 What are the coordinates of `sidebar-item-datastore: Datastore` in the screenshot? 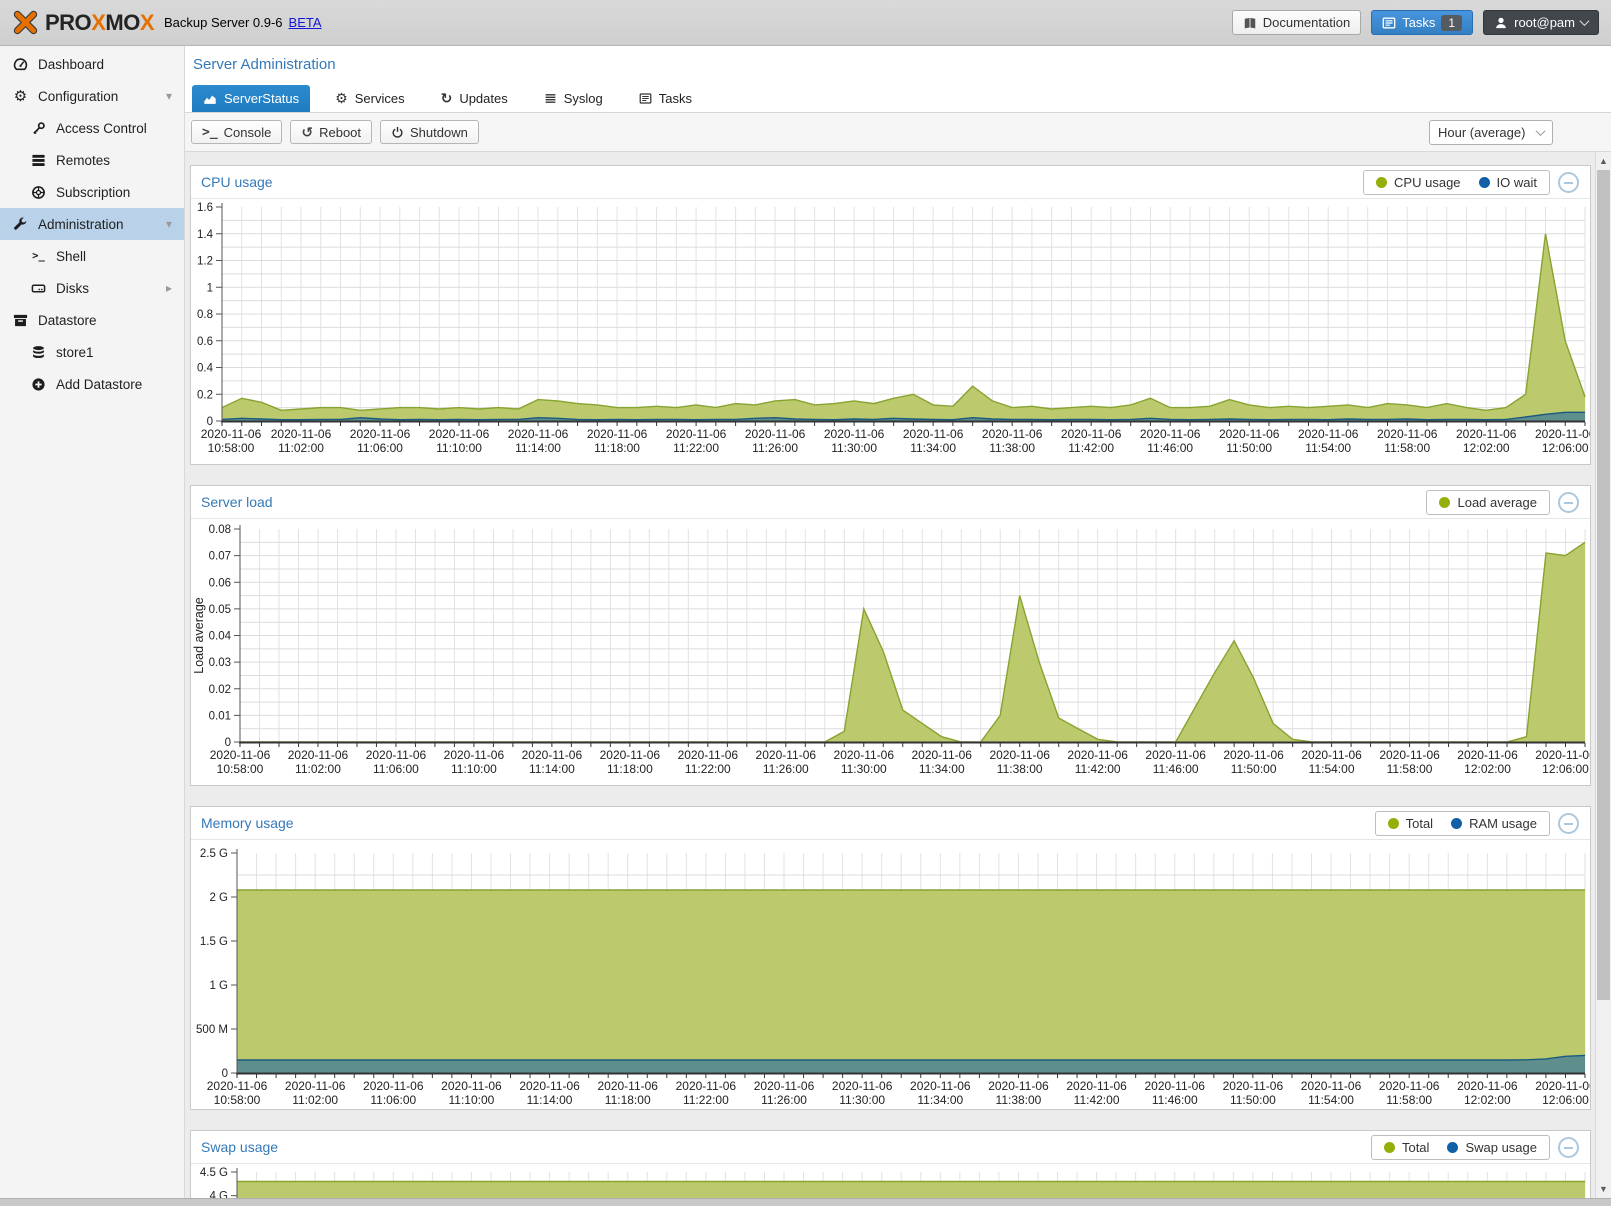 It's located at (92, 320).